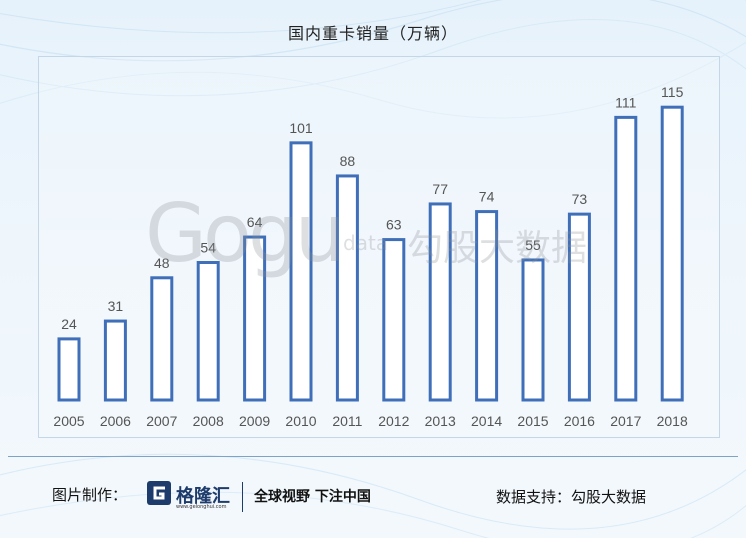 The width and height of the screenshot is (746, 538). Describe the element at coordinates (626, 258) in the screenshot. I see `bar-2017` at that location.